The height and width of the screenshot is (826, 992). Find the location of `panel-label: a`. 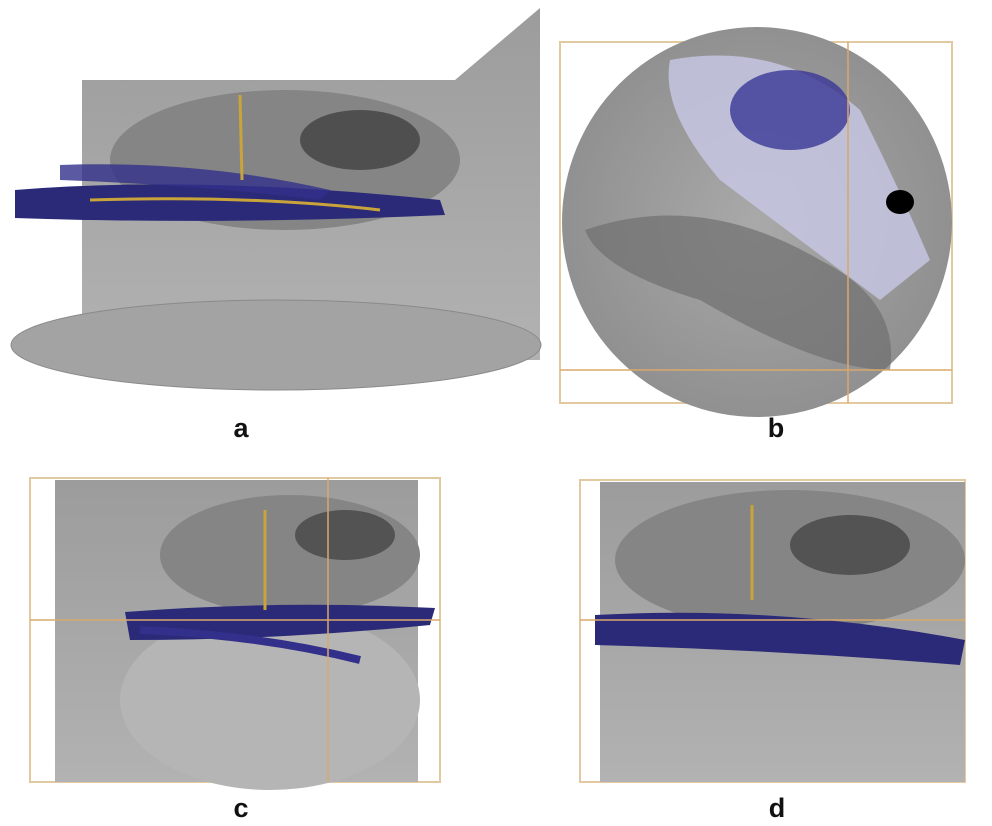

panel-label: a is located at coordinates (241, 428).